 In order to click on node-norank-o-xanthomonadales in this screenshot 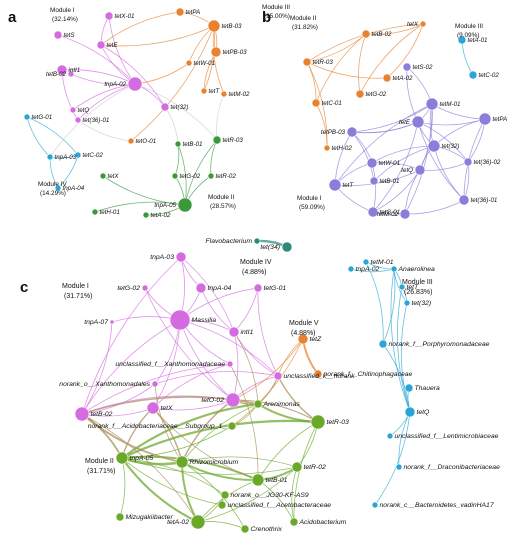, I will do `click(155, 384)`.